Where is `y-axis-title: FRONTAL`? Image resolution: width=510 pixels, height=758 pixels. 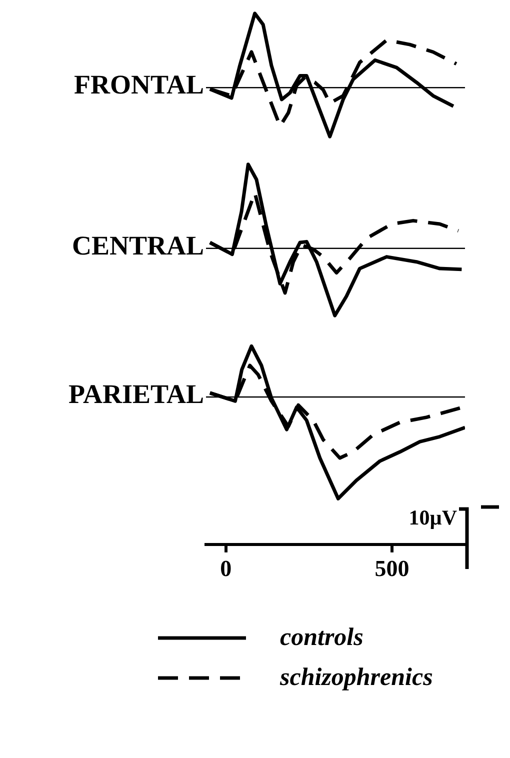
y-axis-title: FRONTAL is located at coordinates (139, 85).